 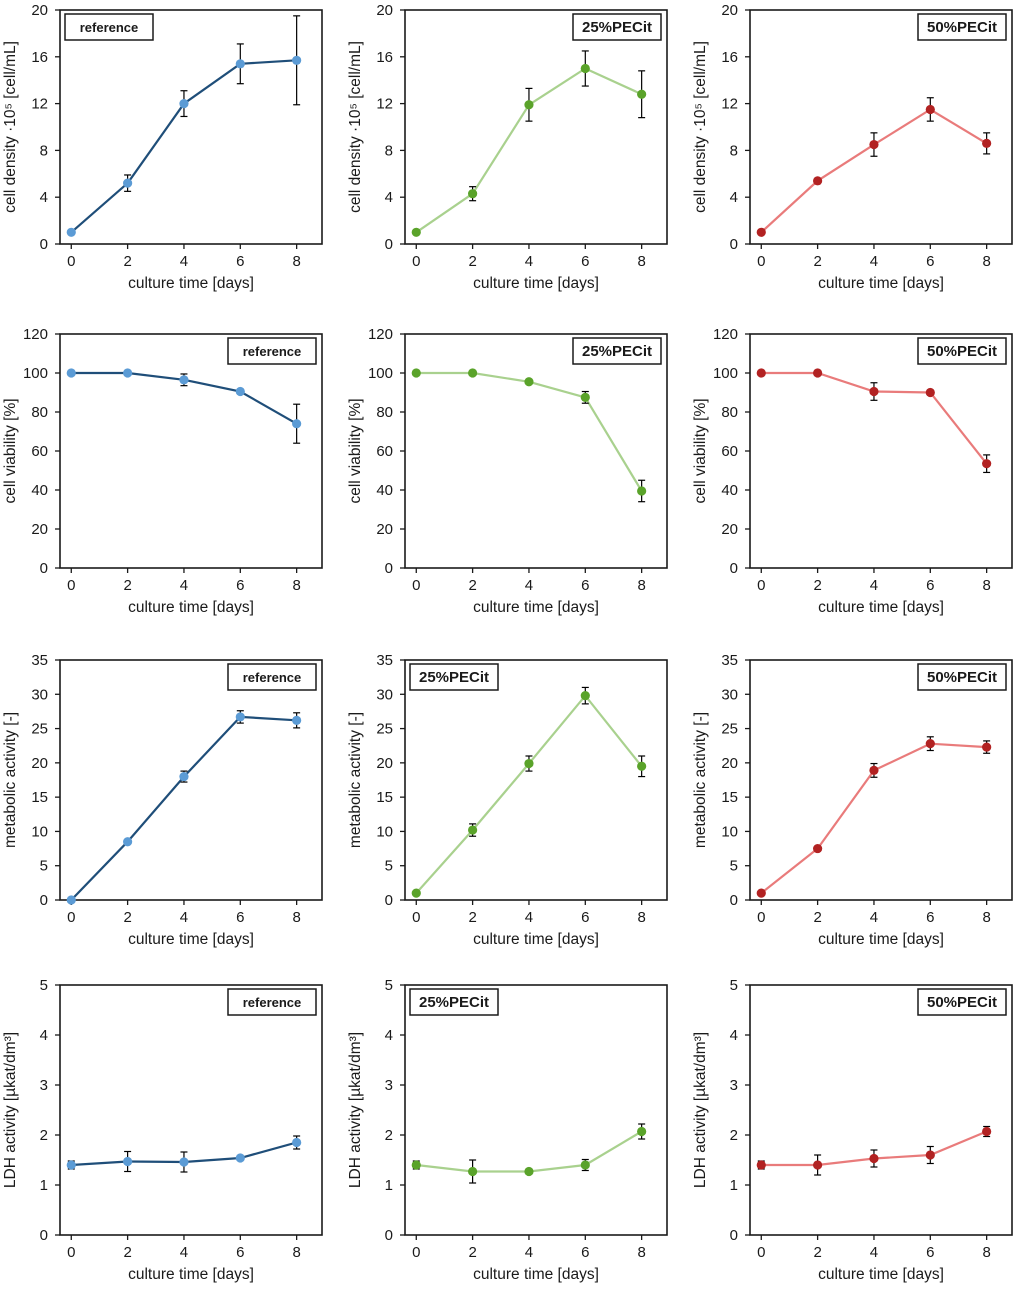 I want to click on y-tick-label: 2, so click(x=389, y=1135).